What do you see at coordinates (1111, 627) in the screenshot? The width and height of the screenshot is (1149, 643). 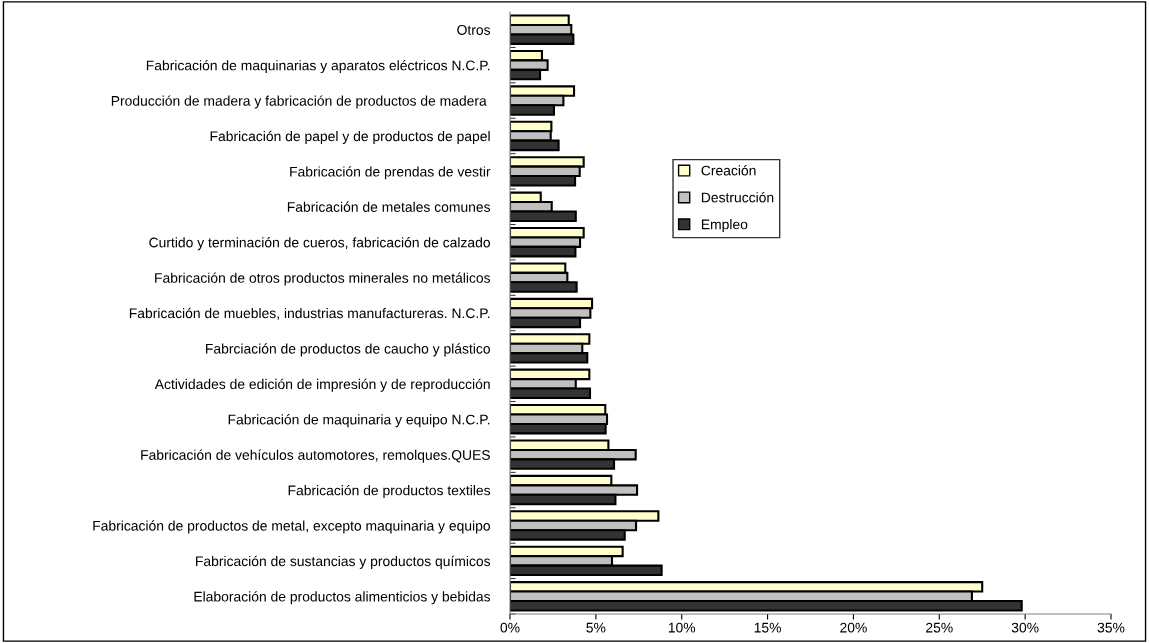 I see `x-tick-label: 35%` at bounding box center [1111, 627].